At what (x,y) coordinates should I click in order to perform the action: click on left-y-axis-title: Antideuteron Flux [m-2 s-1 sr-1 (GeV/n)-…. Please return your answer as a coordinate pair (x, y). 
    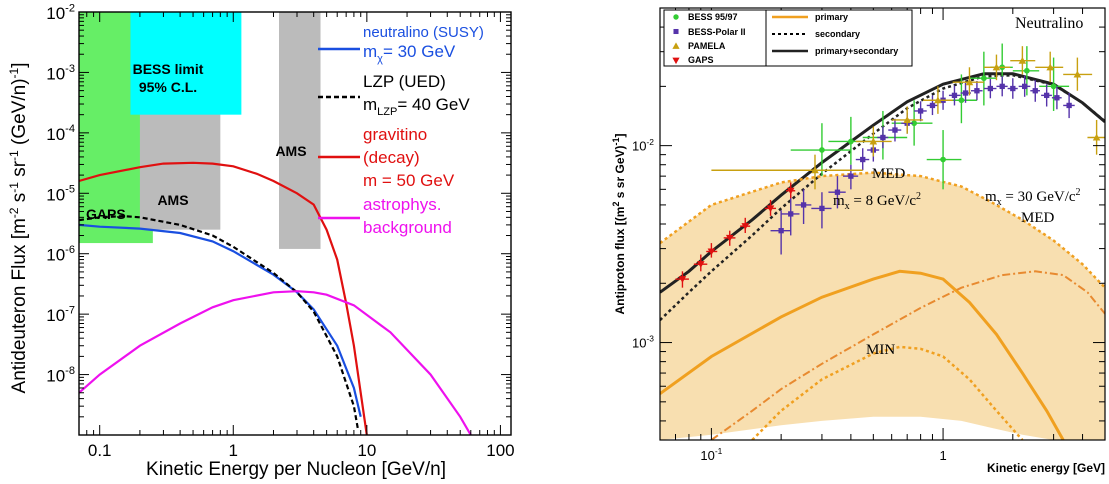
    Looking at the image, I should click on (18, 228).